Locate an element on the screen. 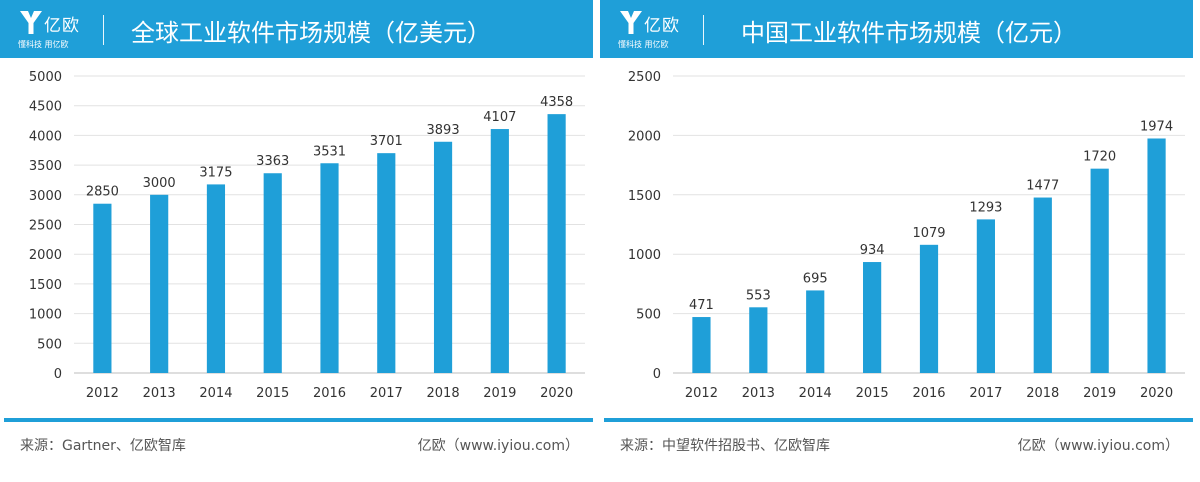 This screenshot has width=1200, height=482. chart-title: 全球工业软件市场规模（亿美元） is located at coordinates (311, 33).